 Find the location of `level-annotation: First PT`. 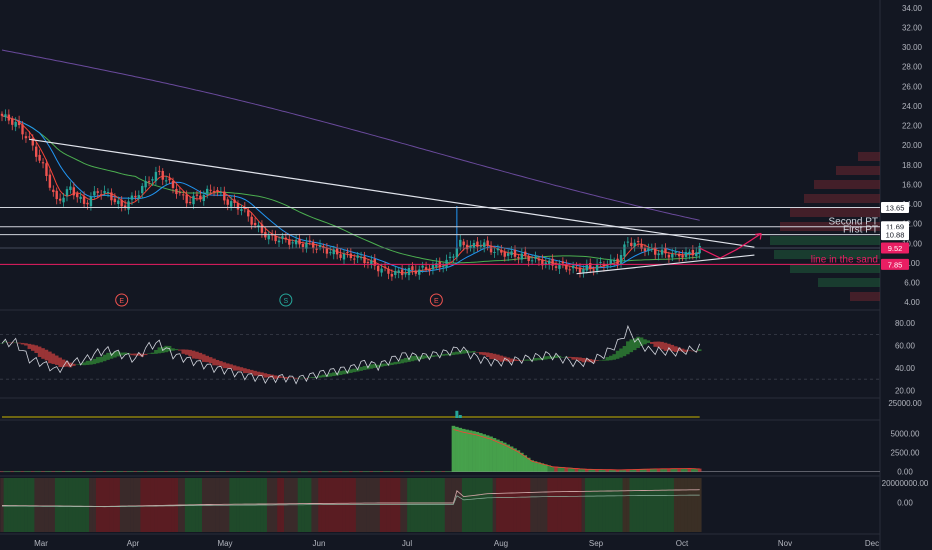

level-annotation: First PT is located at coordinates (860, 230).